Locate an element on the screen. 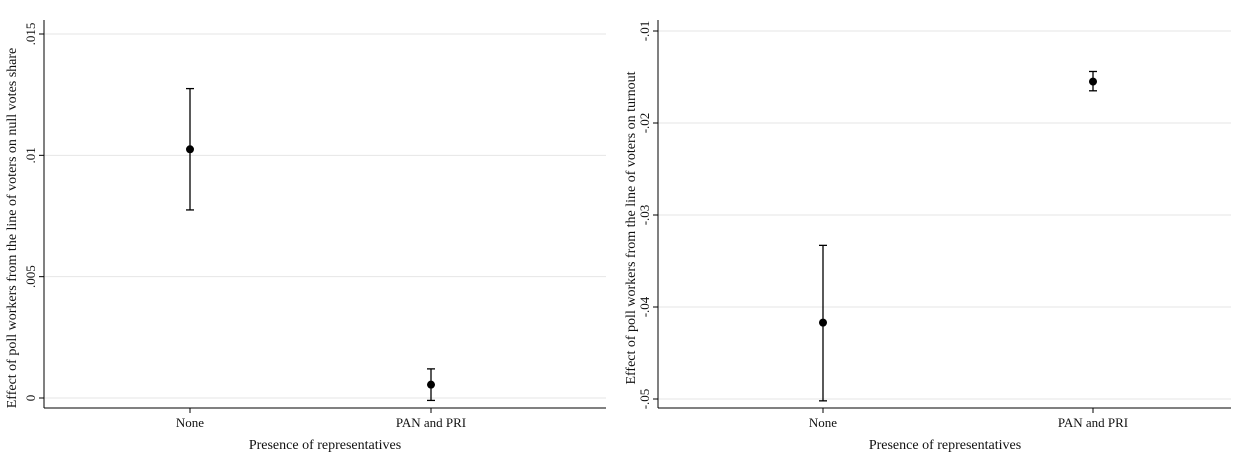 The image size is (1239, 456). error-bars is located at coordinates (310, 244).